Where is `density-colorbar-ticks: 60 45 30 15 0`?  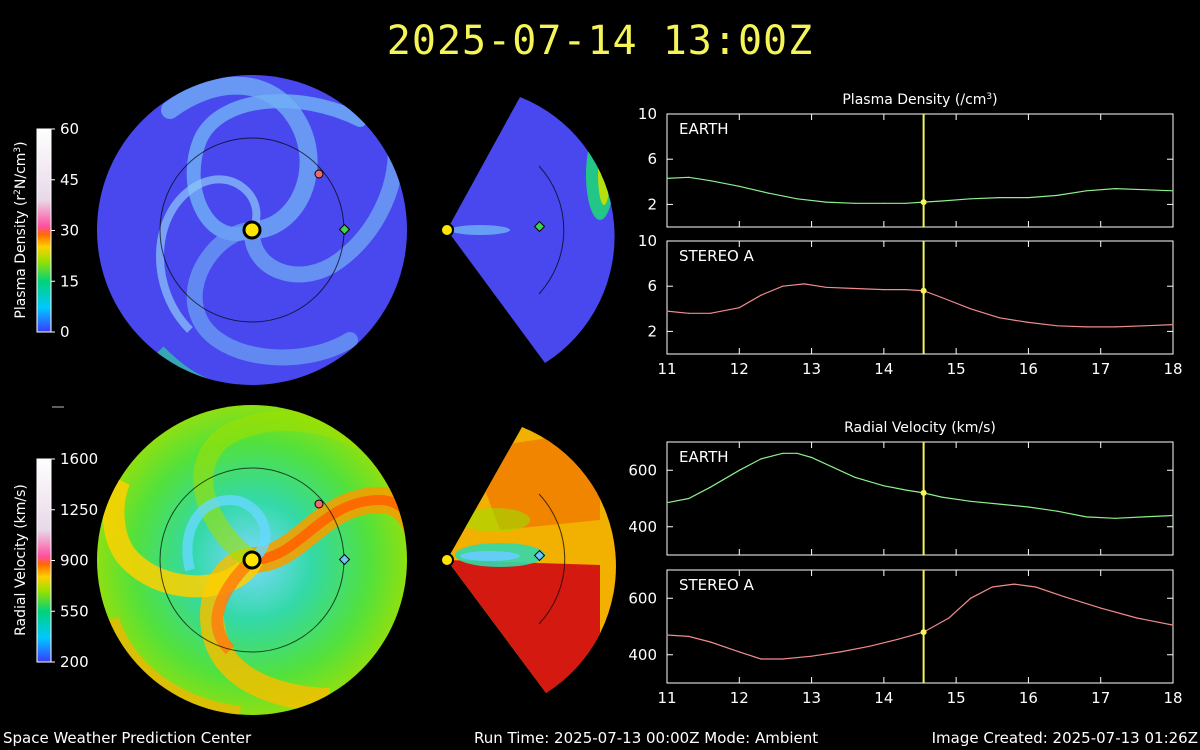
density-colorbar-ticks: 60 45 30 15 0 is located at coordinates (65, 230).